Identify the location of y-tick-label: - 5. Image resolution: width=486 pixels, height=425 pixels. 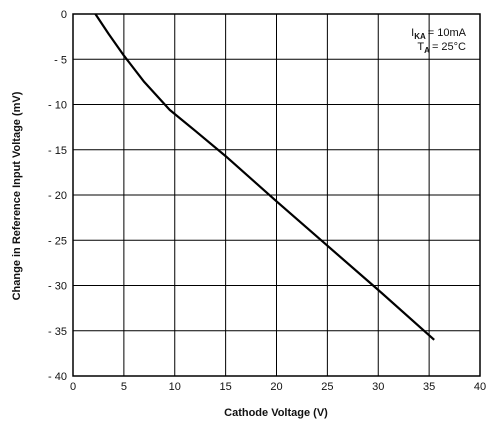
(60, 60).